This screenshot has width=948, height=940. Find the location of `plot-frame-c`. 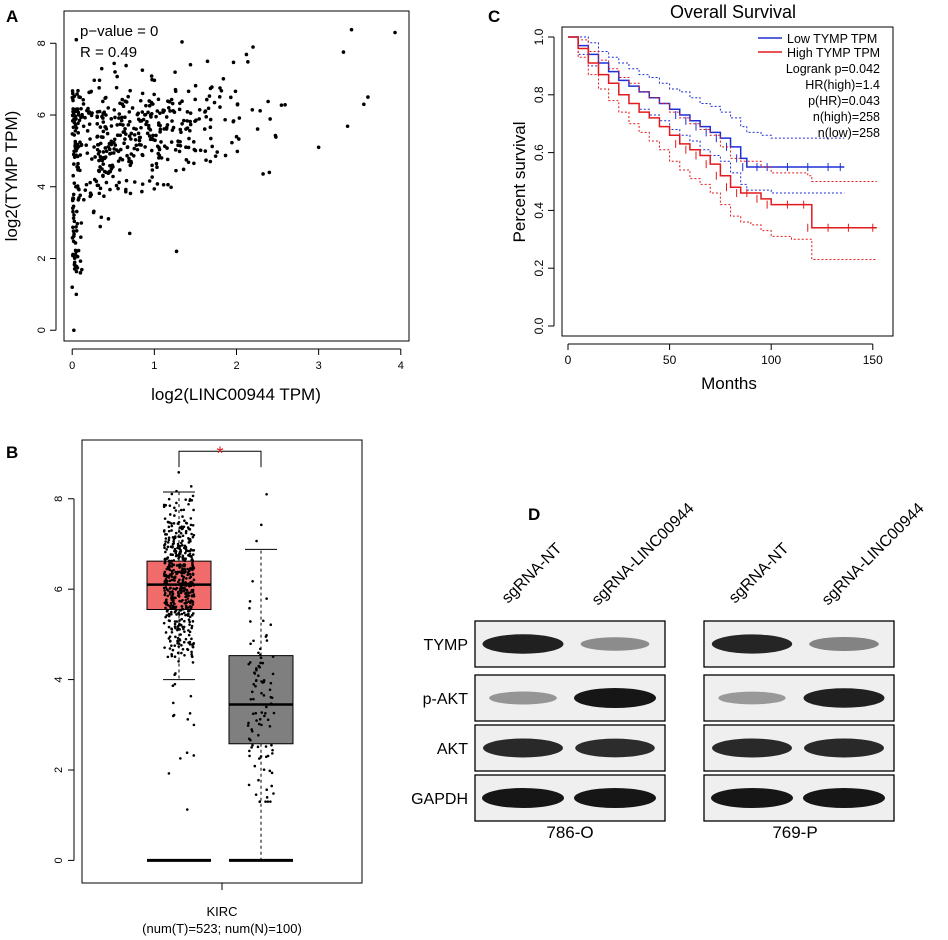

plot-frame-c is located at coordinates (727, 181).